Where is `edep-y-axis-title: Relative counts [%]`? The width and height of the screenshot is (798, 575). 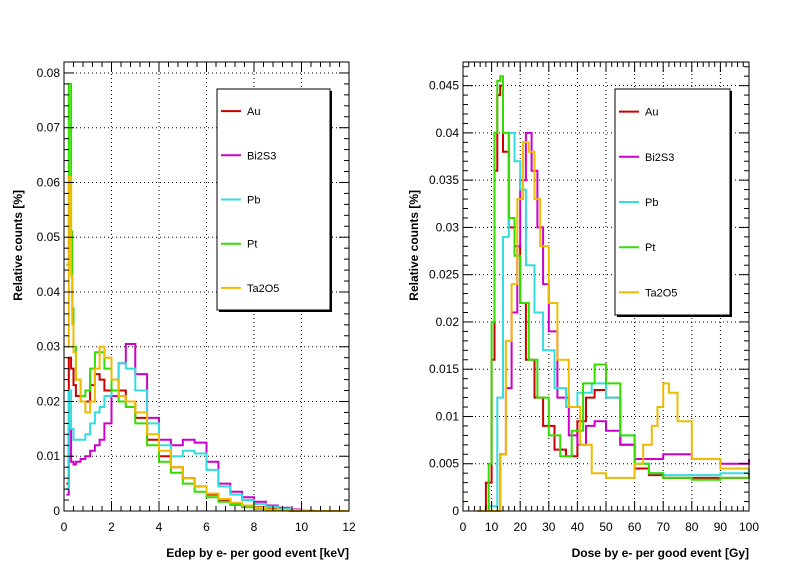 edep-y-axis-title: Relative counts [%] is located at coordinates (18, 245).